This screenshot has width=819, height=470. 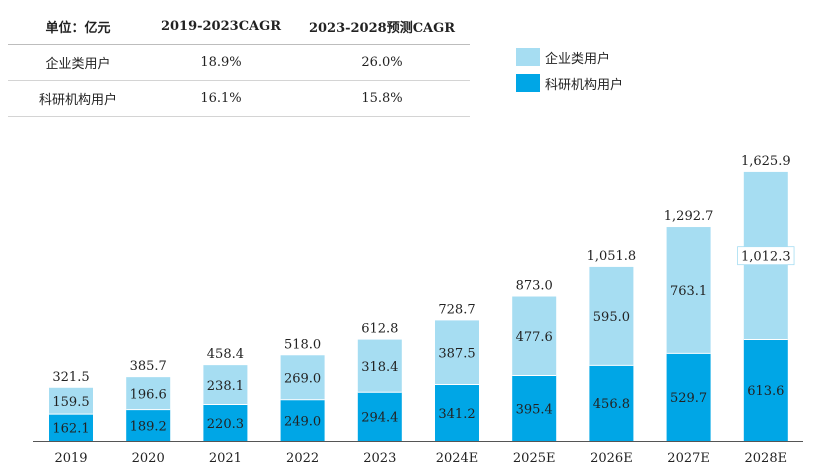 I want to click on bar-research-2028E, so click(x=765, y=390).